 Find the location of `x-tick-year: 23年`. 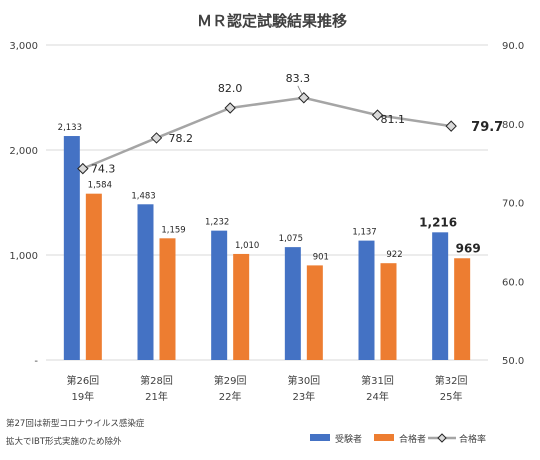

x-tick-year: 23年 is located at coordinates (303, 396).